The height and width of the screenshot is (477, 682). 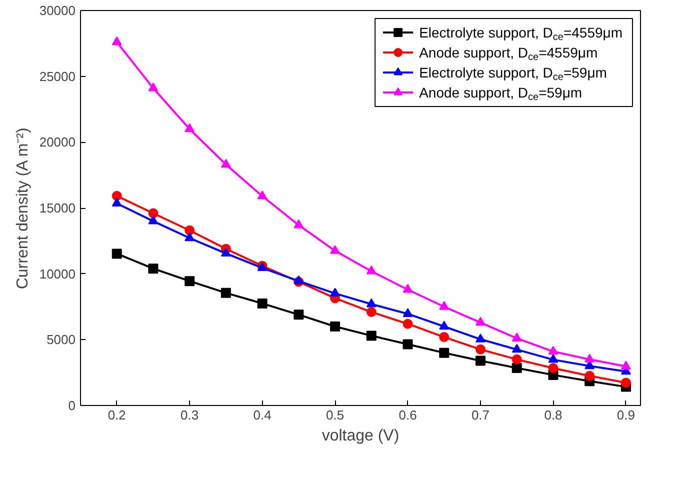 I want to click on x-tick-label: 0.9, so click(x=625, y=415).